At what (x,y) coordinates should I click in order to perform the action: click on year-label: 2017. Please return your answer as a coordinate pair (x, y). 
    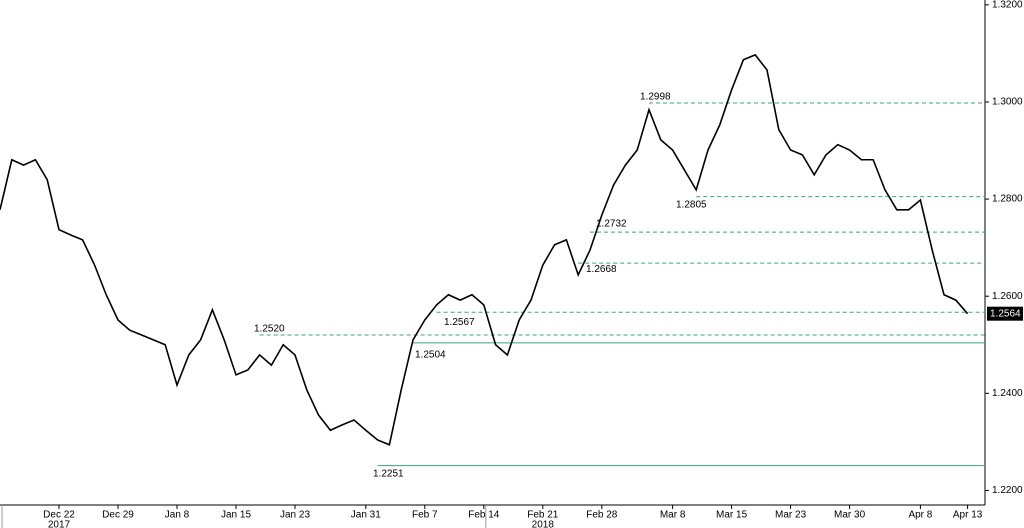
    Looking at the image, I should click on (59, 524).